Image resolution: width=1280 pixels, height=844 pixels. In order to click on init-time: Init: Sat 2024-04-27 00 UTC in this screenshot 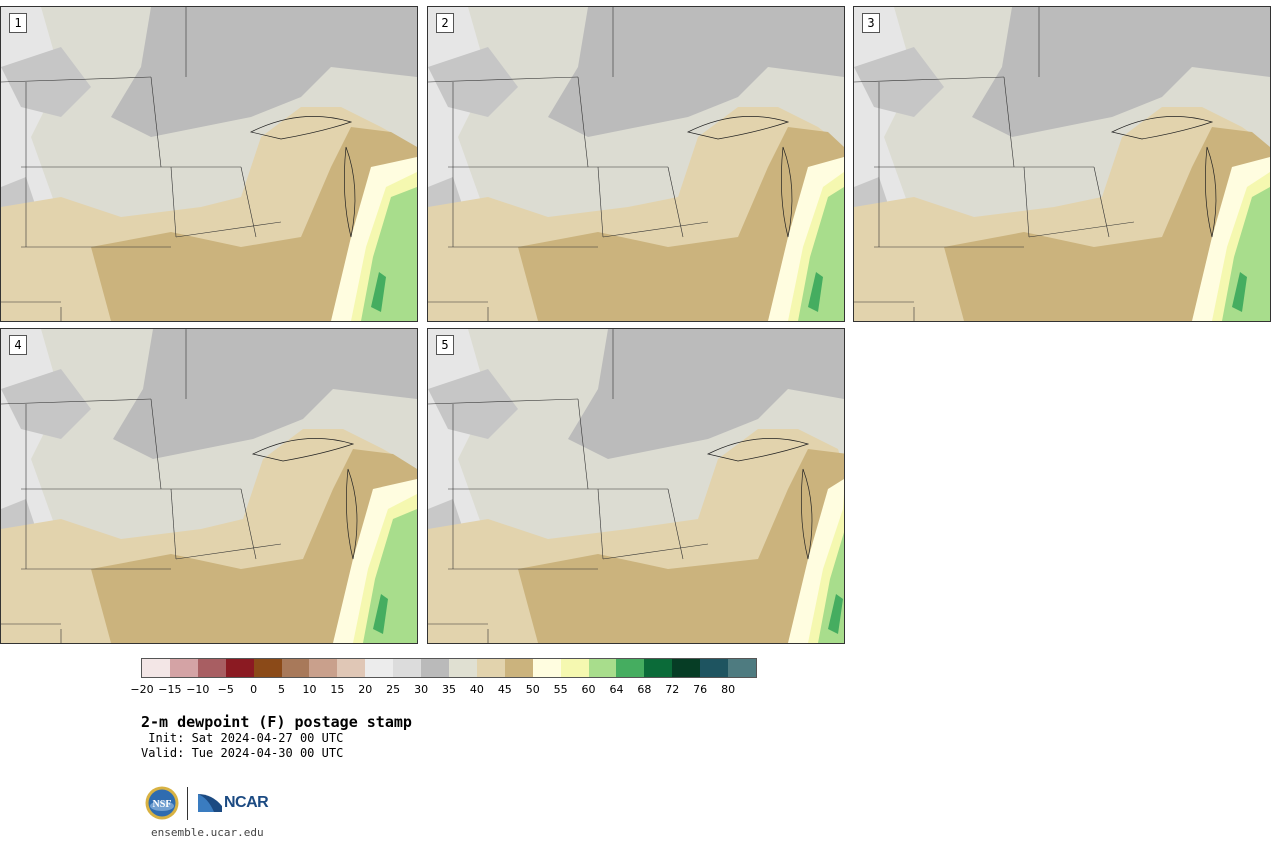, I will do `click(242, 738)`.